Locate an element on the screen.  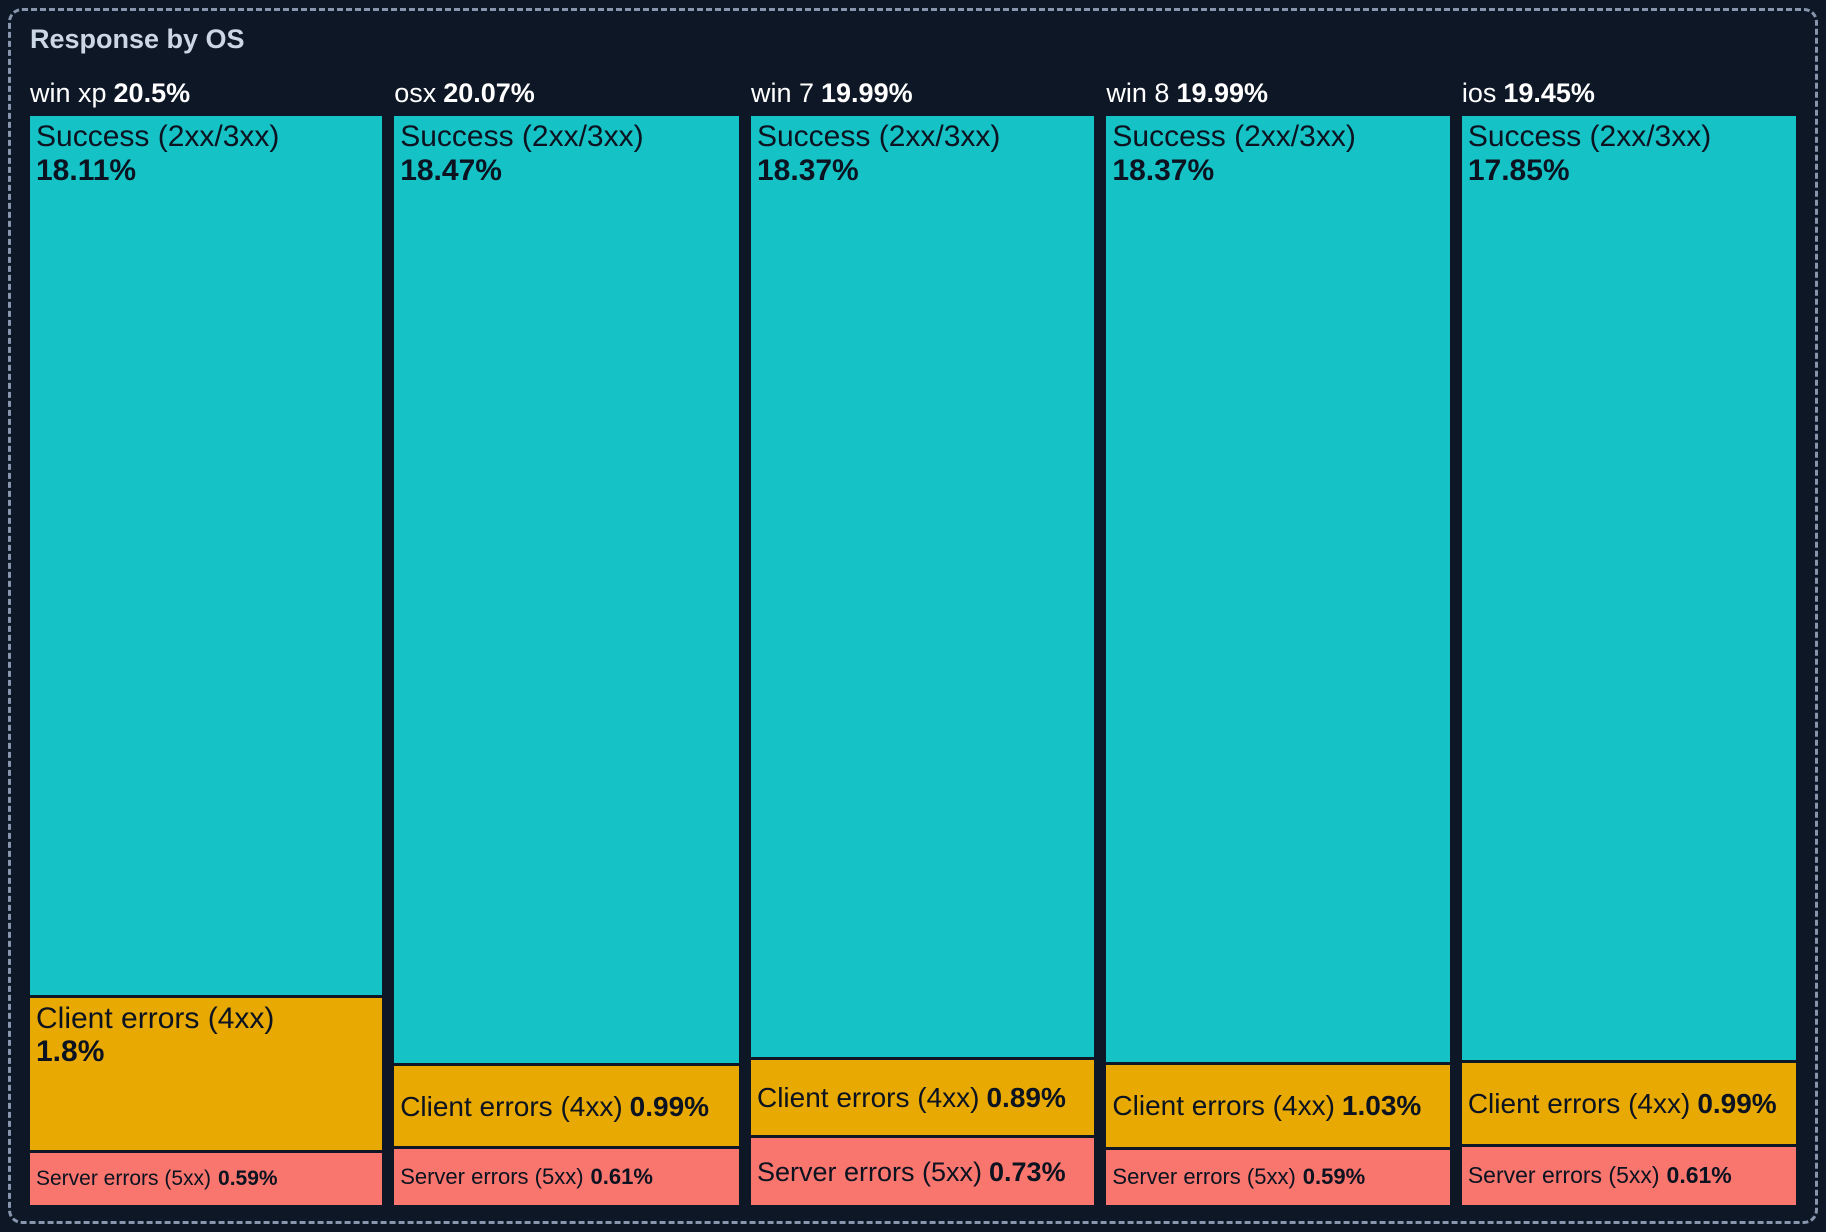
os-name: win 8 is located at coordinates (1138, 93).